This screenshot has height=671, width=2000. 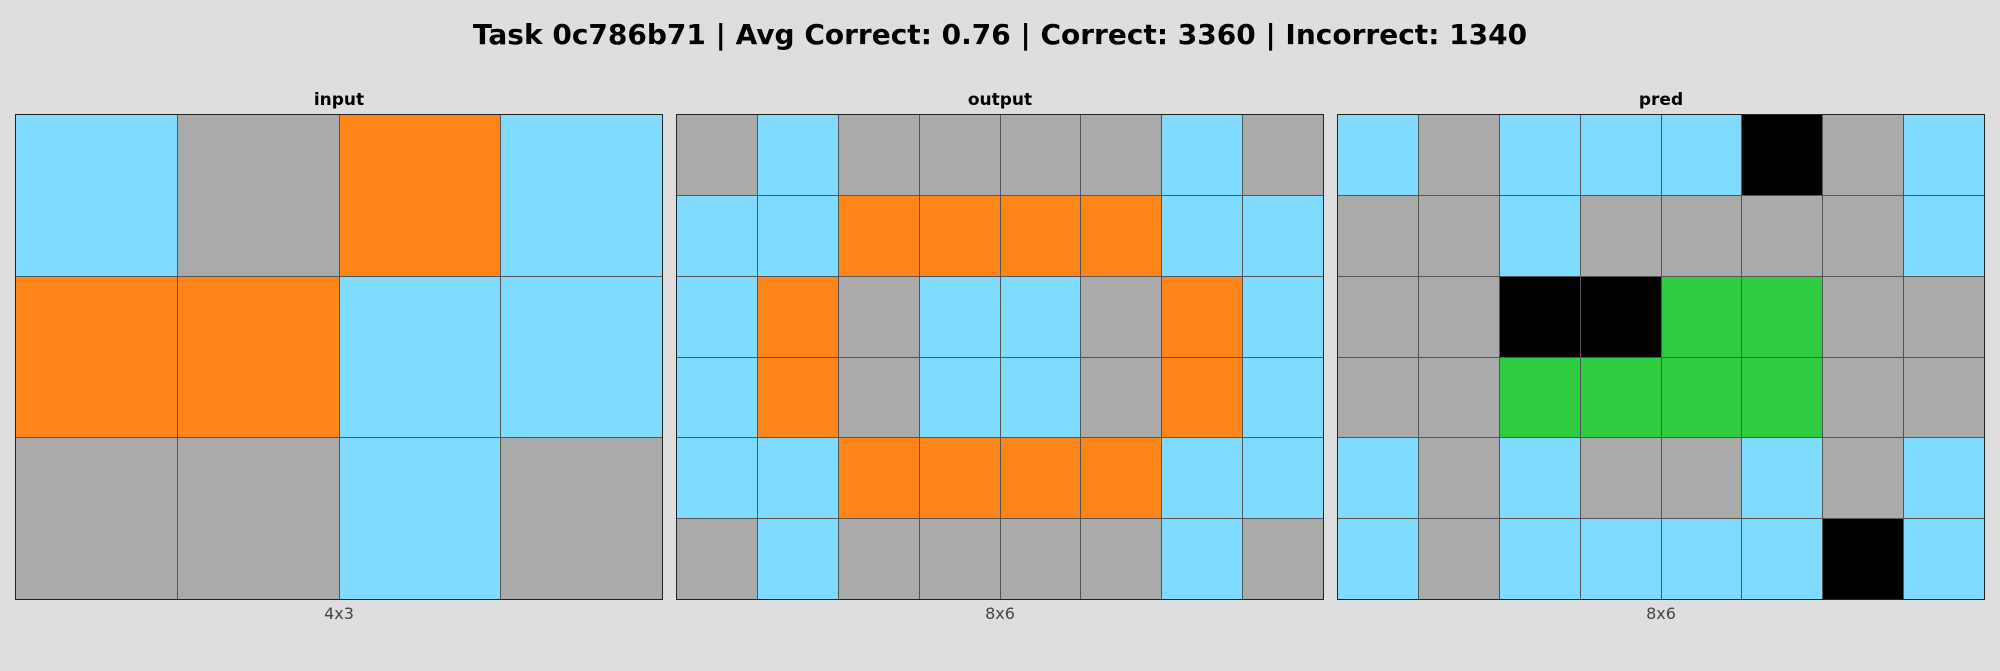 I want to click on output-dims: 8x6, so click(x=1000, y=613).